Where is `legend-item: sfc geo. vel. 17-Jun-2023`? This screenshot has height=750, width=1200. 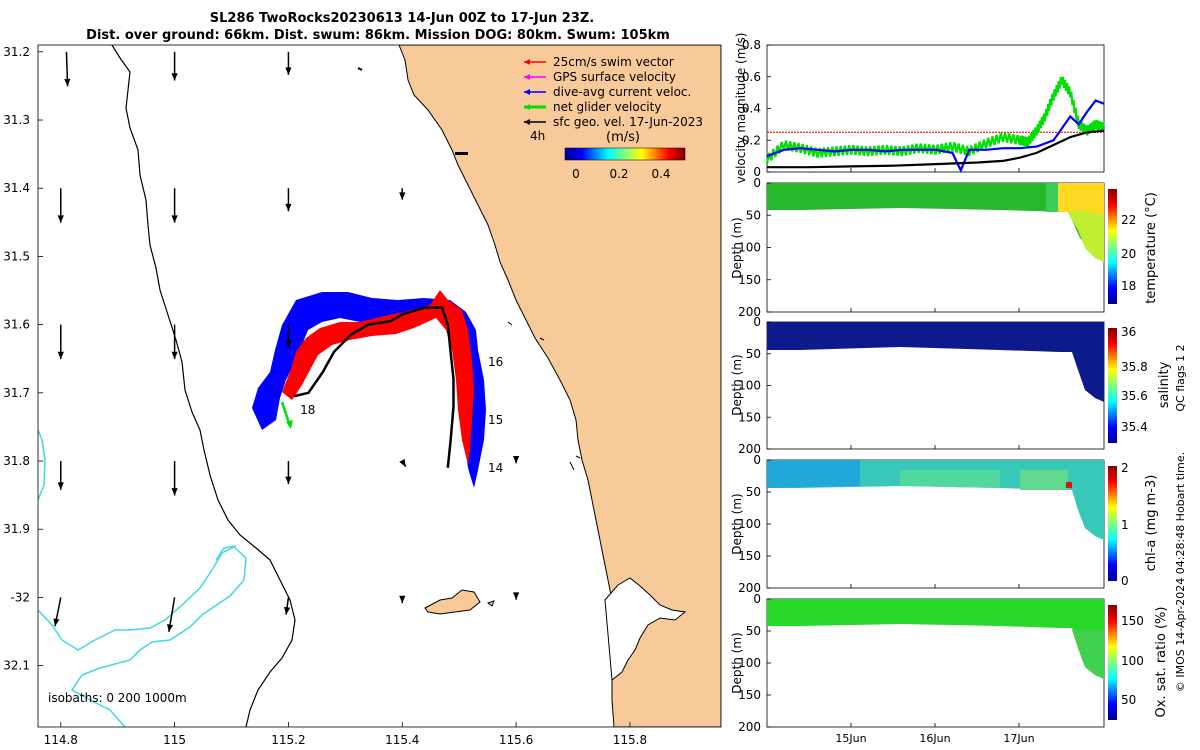 legend-item: sfc geo. vel. 17-Jun-2023 is located at coordinates (613, 122).